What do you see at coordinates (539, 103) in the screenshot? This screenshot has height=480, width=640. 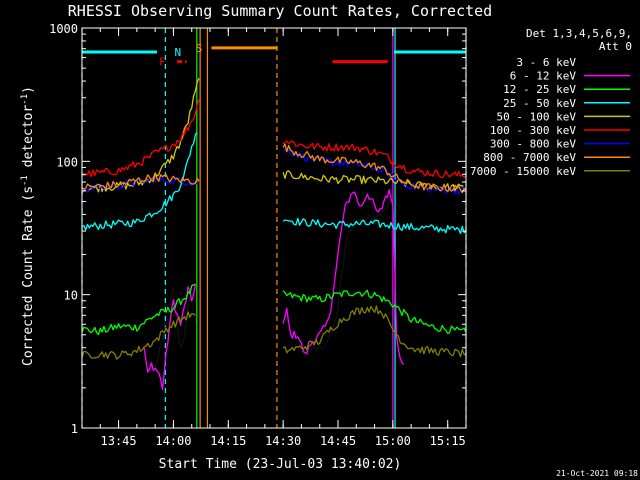 I see `legend-label-3: 25 - 50 keV` at bounding box center [539, 103].